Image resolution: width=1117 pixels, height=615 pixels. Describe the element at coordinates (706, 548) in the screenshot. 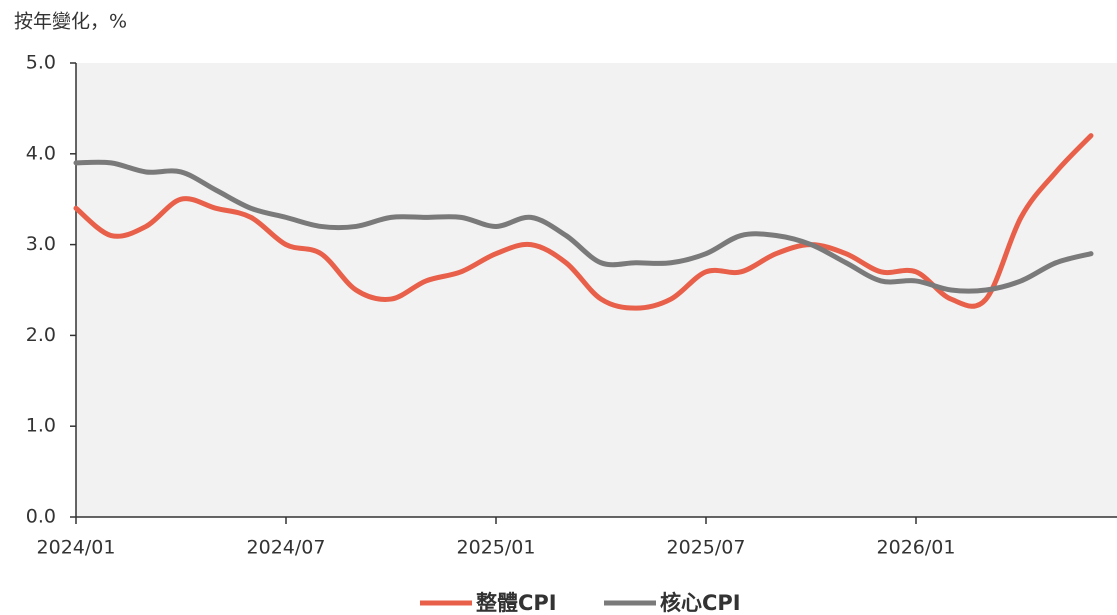

I see `x-tick-label: 2025/07` at that location.